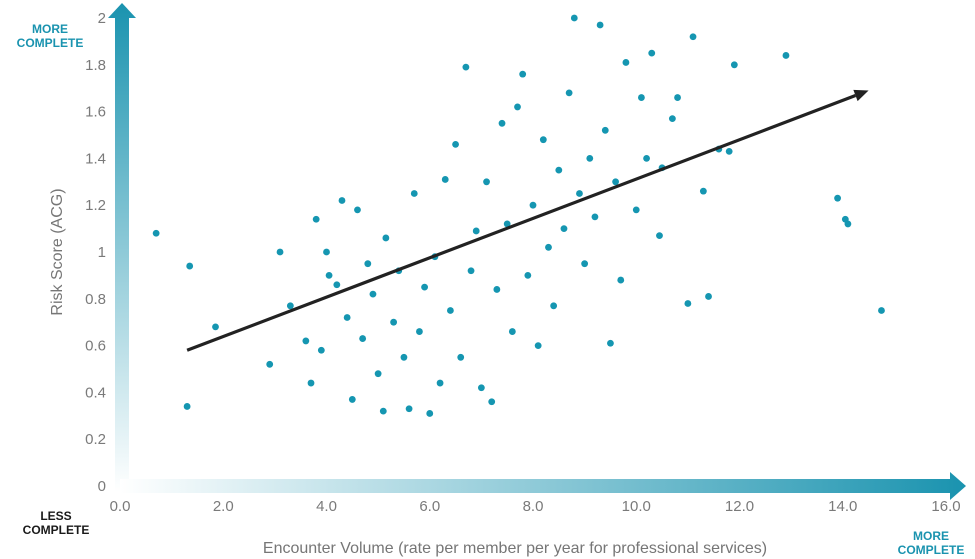  Describe the element at coordinates (326, 506) in the screenshot. I see `x-tick-label: 4.0` at that location.